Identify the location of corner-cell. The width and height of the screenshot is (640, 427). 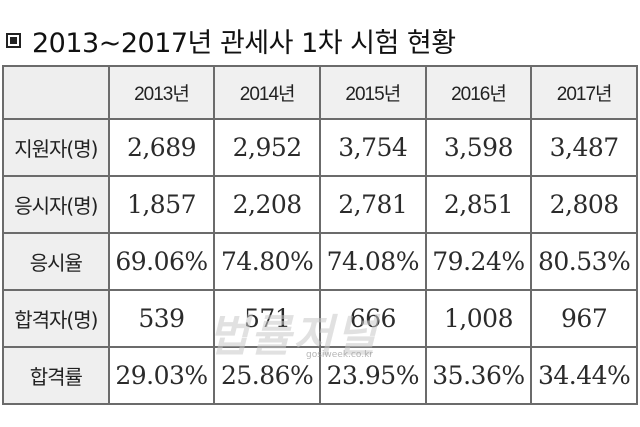
(56, 92).